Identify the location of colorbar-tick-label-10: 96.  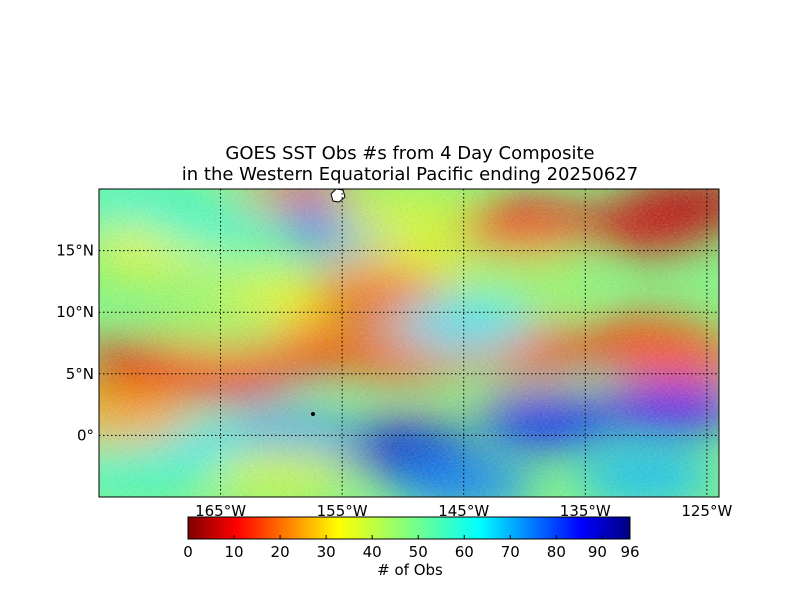
(629, 552).